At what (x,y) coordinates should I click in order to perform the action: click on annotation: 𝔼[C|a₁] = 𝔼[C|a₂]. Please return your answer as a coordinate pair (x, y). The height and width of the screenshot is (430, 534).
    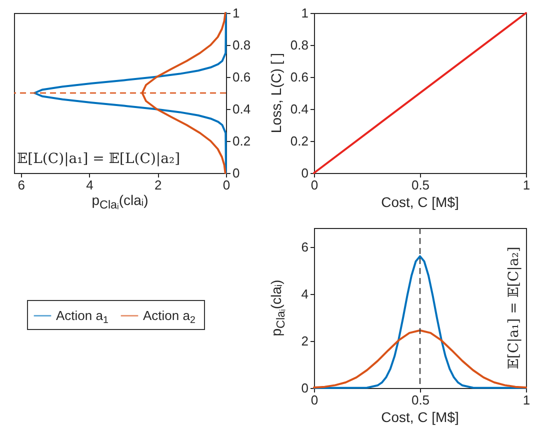
    Looking at the image, I should click on (514, 308).